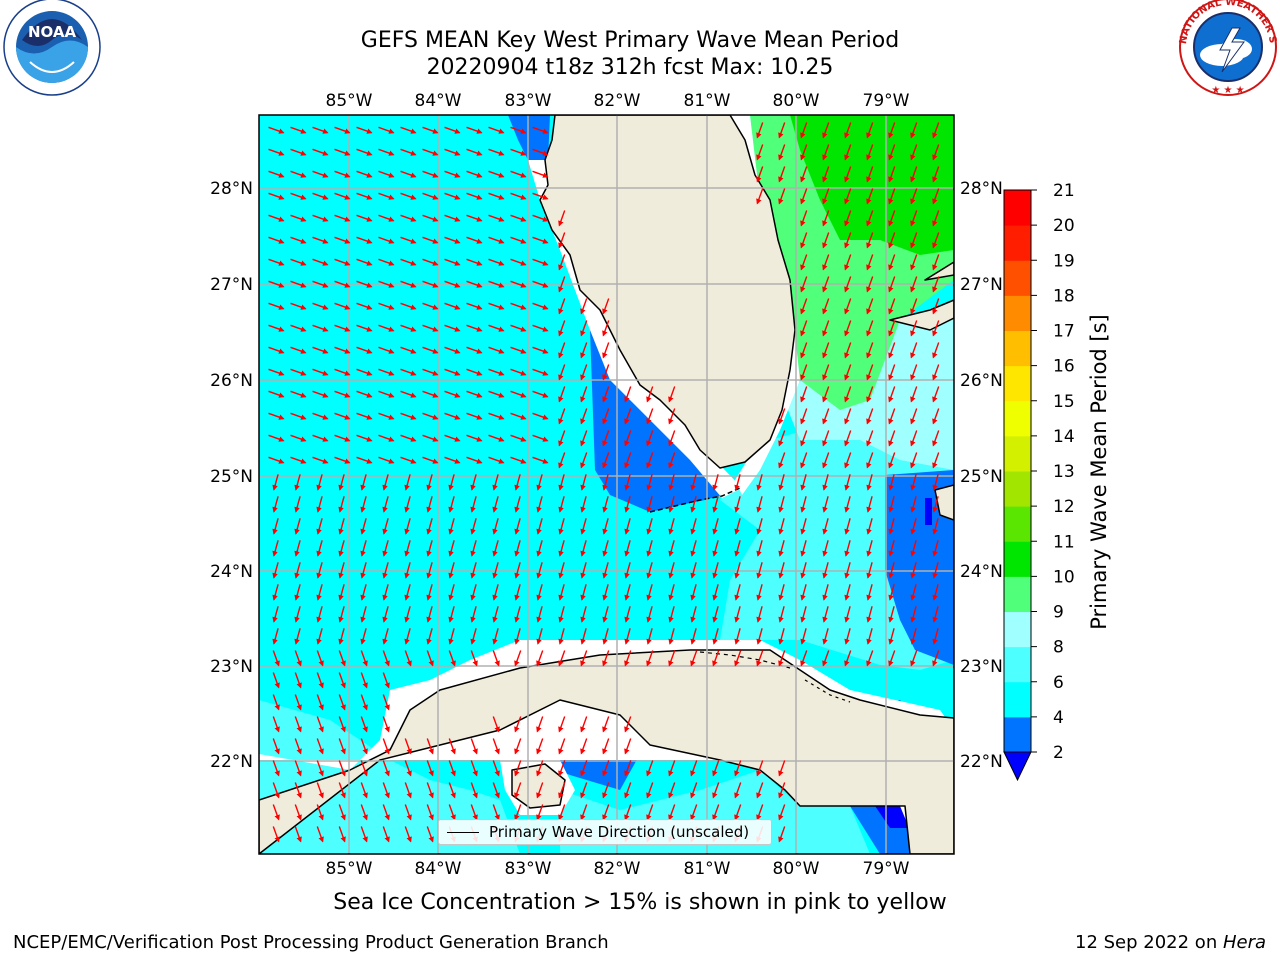 The height and width of the screenshot is (960, 1280). What do you see at coordinates (463, 832) in the screenshot?
I see `legend-line-sample` at bounding box center [463, 832].